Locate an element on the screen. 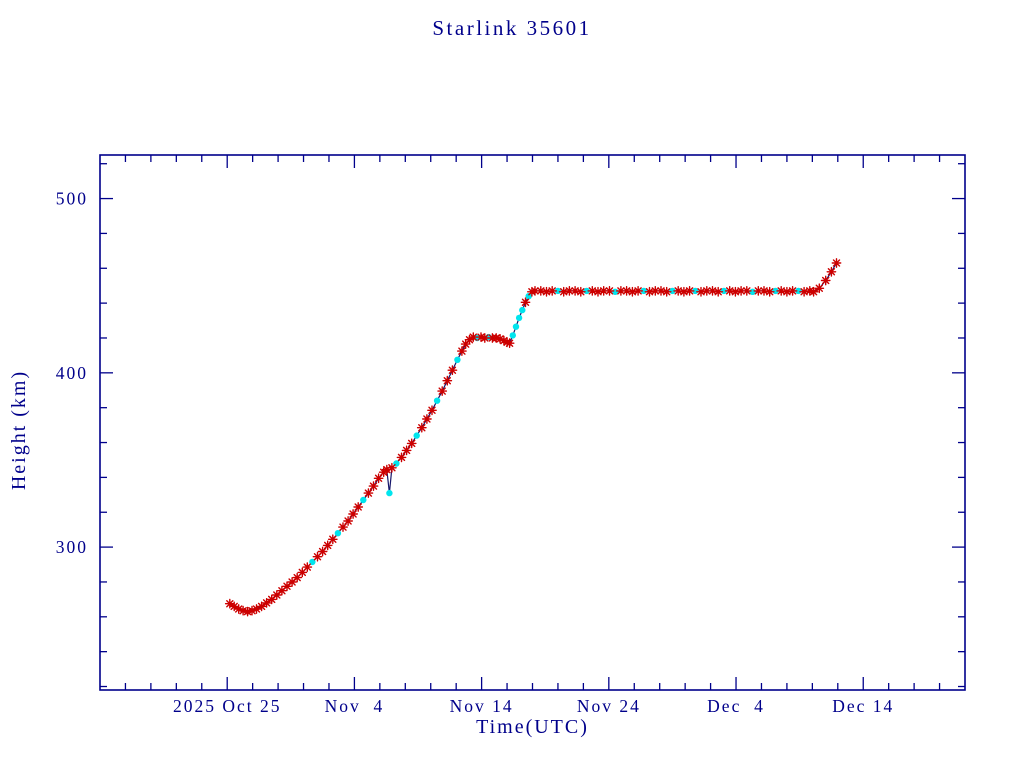 This screenshot has width=1024, height=768. x-tick-label: Nov 14 is located at coordinates (482, 706).